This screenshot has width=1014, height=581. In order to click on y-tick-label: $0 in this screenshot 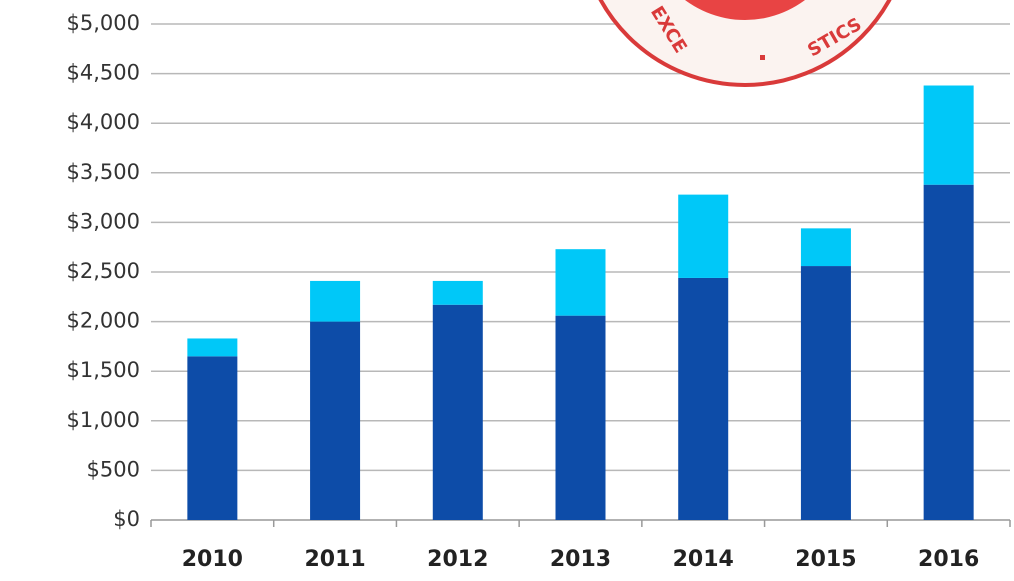, I will do `click(126, 519)`.